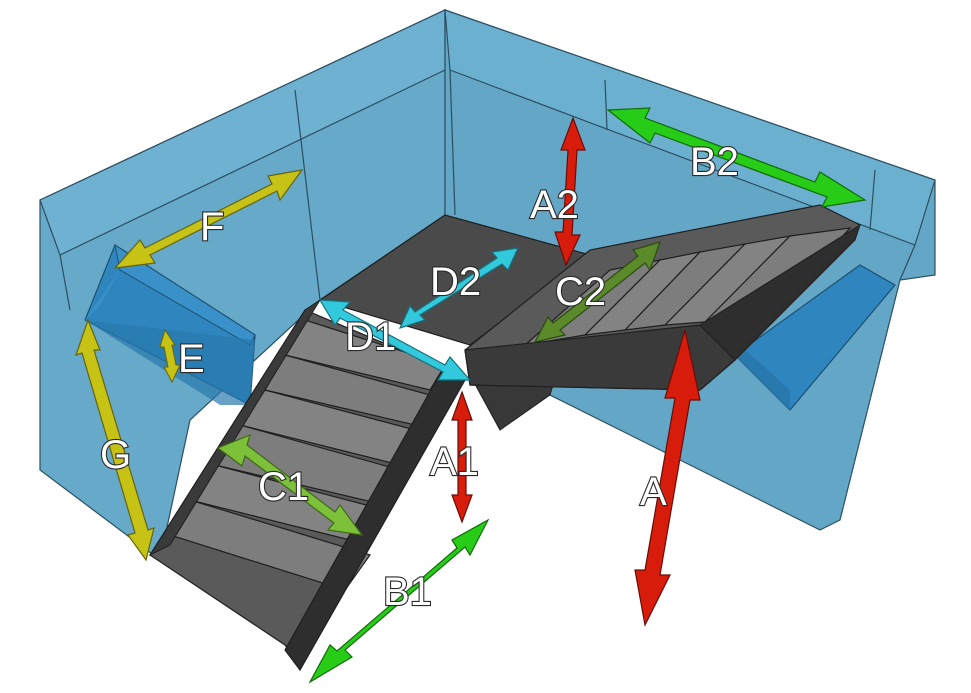 This screenshot has height=693, width=971. I want to click on label-G: G, so click(115, 455).